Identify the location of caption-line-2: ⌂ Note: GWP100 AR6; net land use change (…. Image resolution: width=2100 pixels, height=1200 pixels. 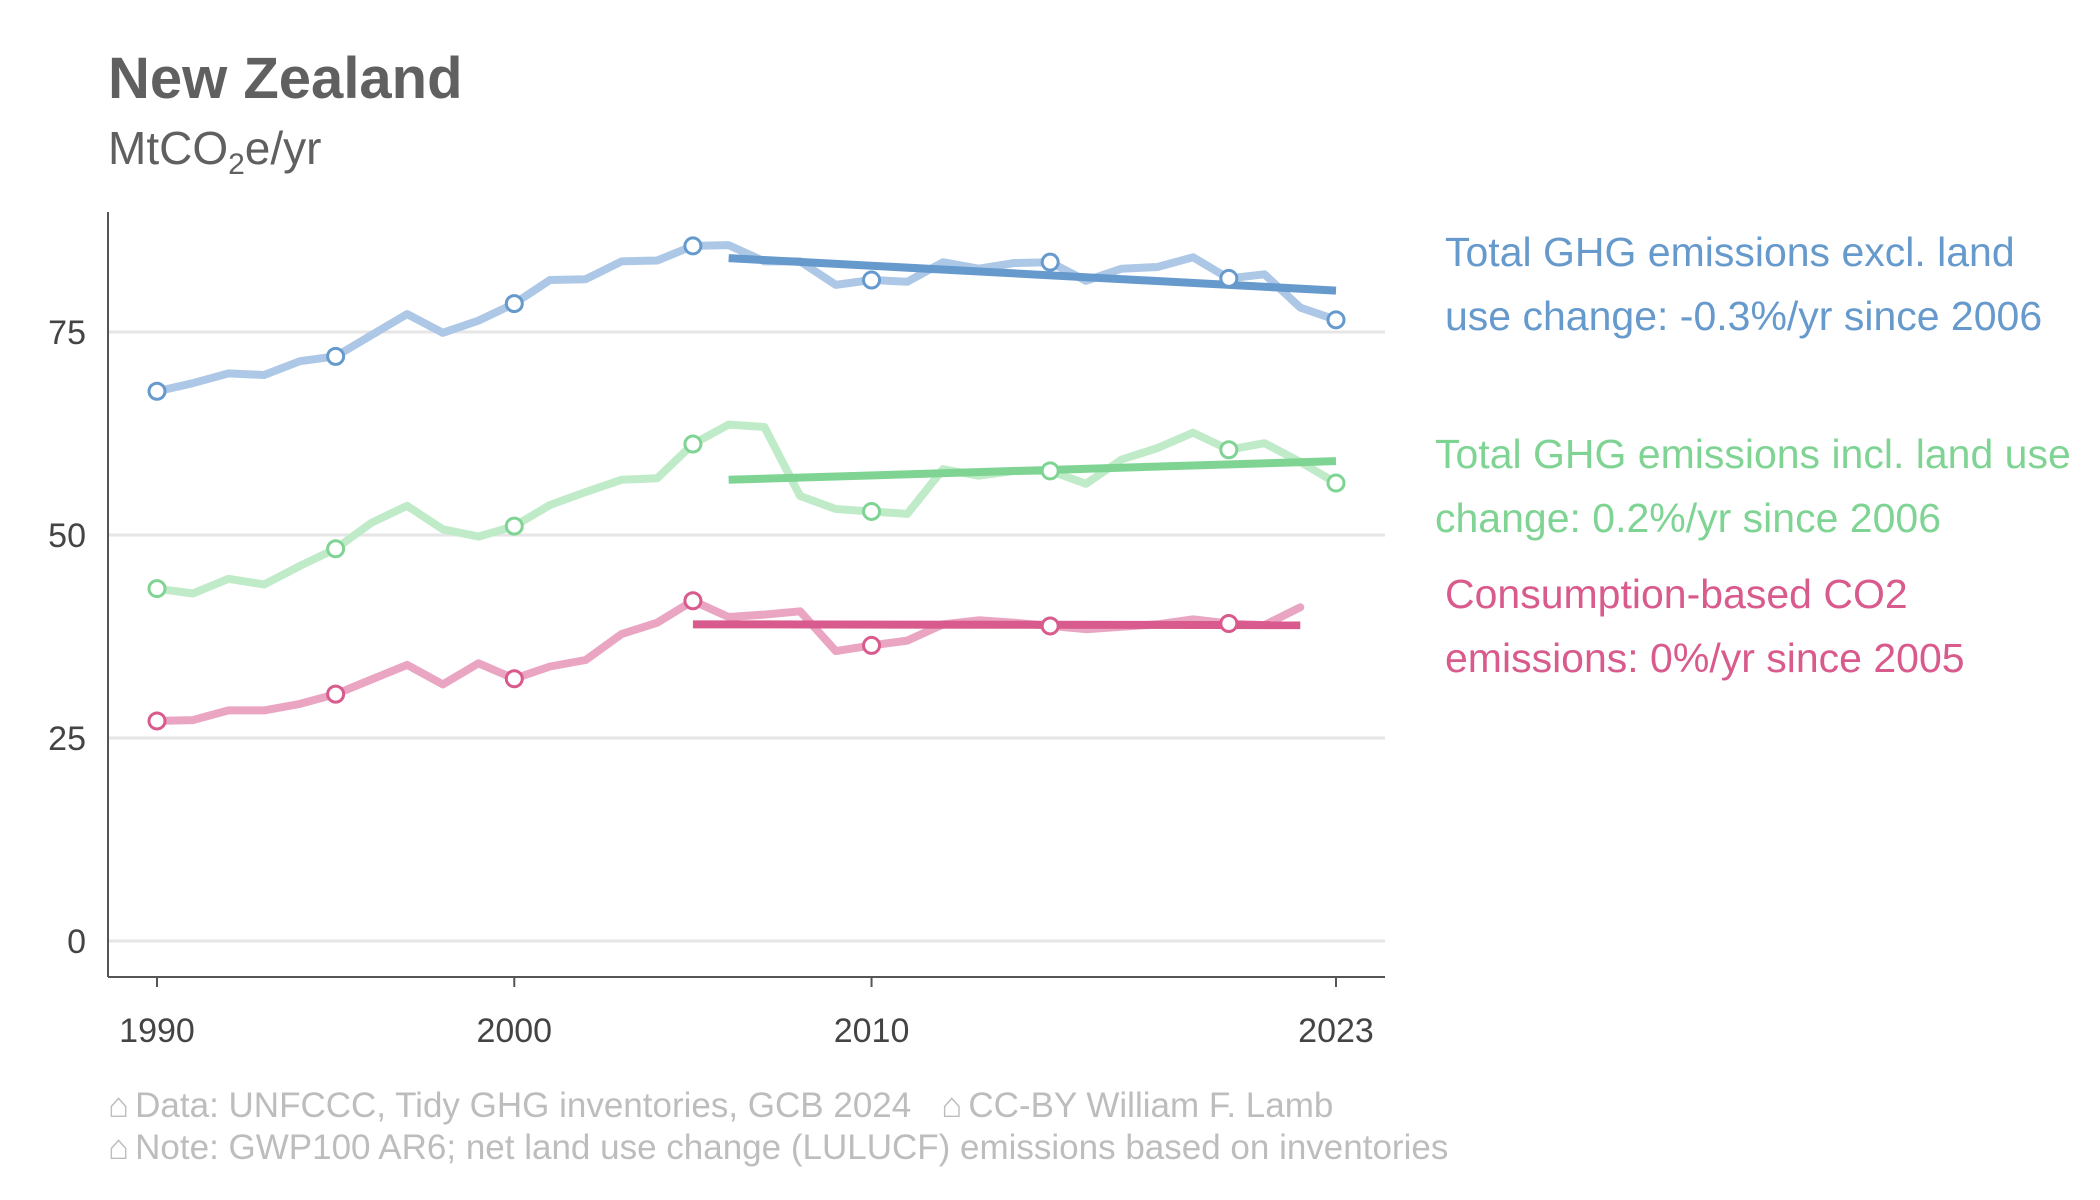
(778, 1147).